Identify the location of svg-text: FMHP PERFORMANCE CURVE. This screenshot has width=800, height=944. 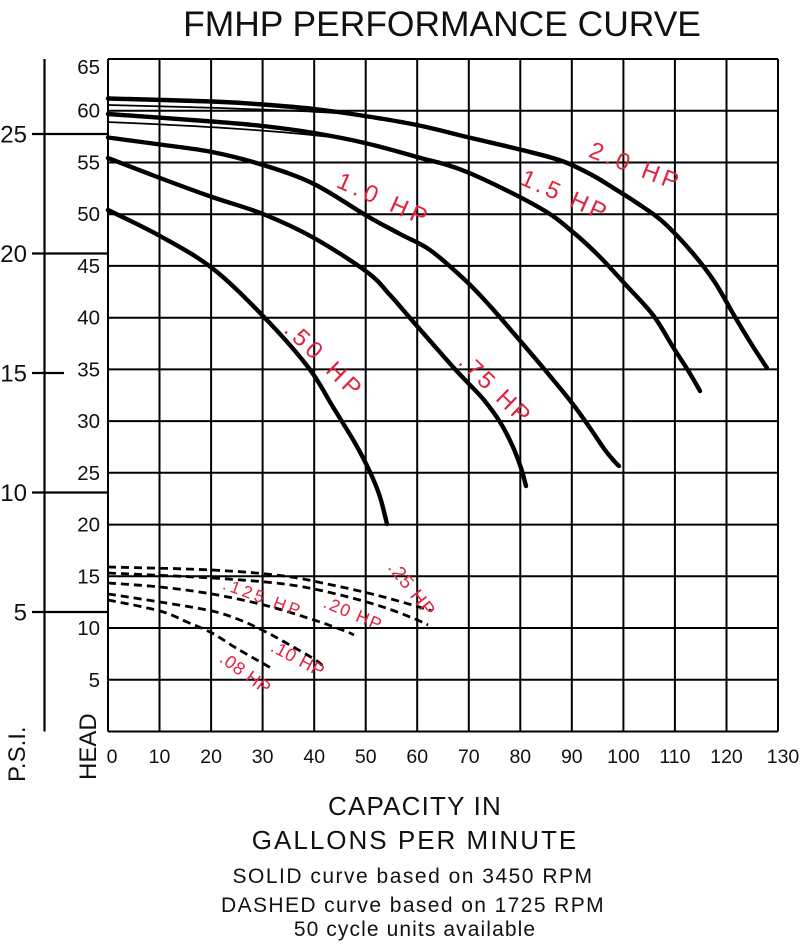
(442, 24).